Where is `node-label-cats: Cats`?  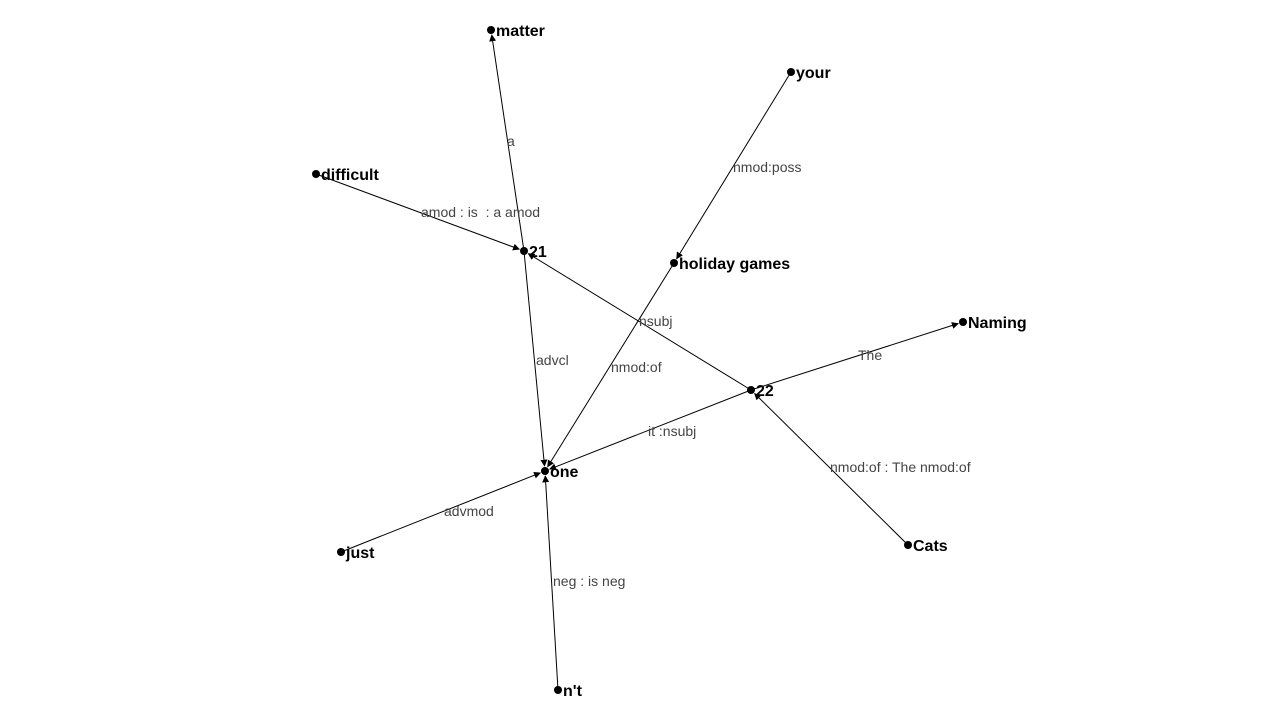 node-label-cats: Cats is located at coordinates (930, 546).